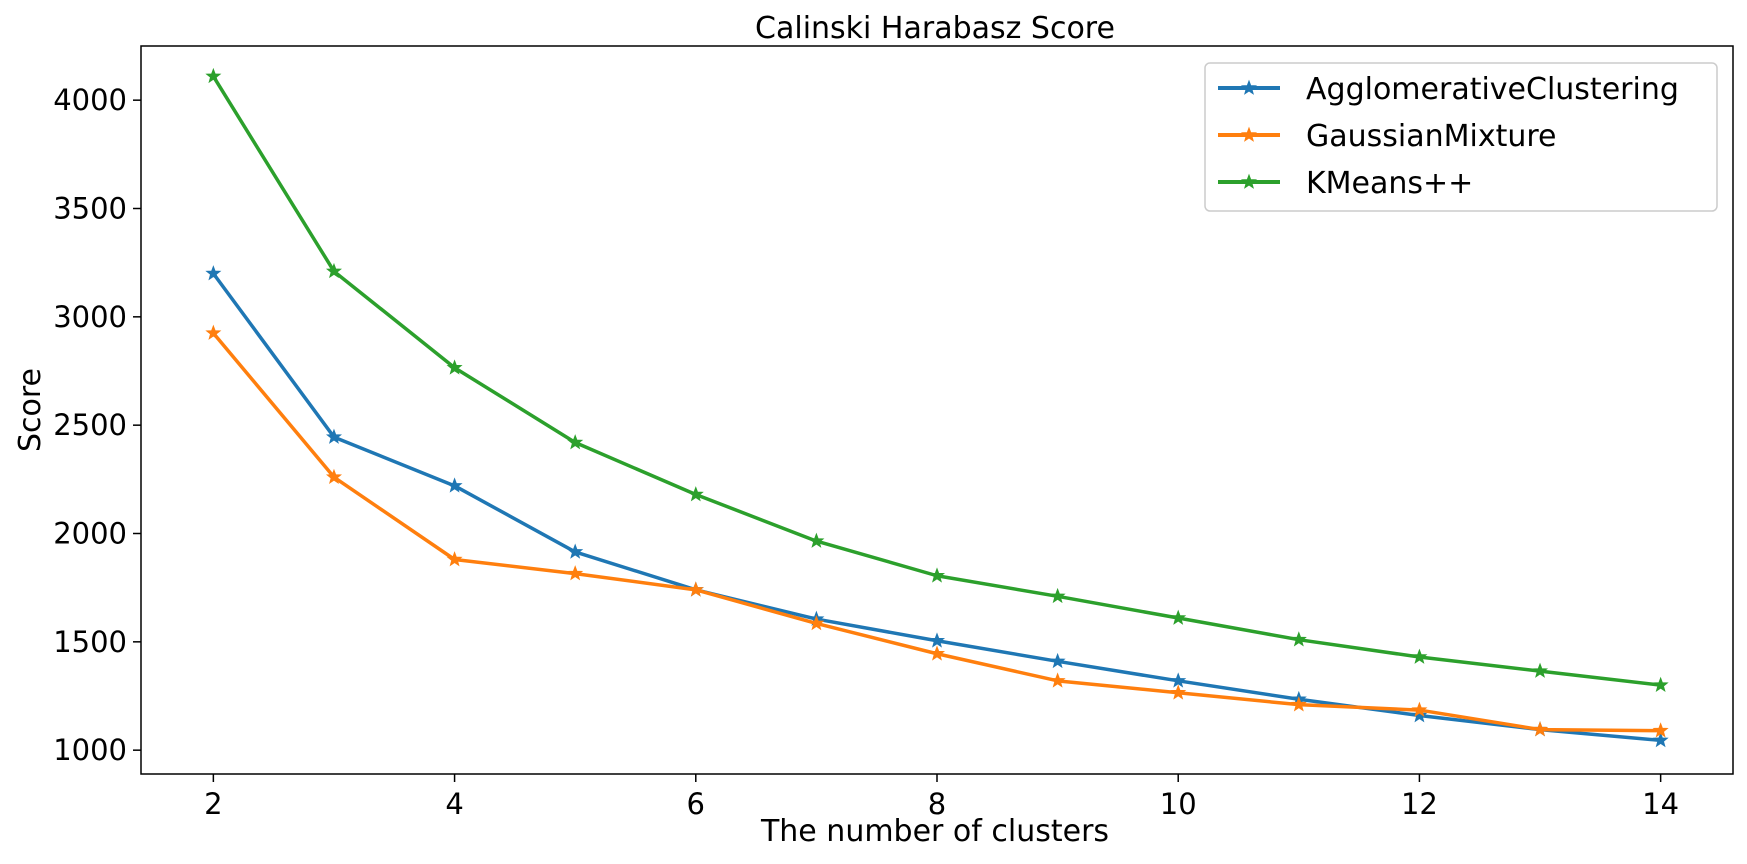 The width and height of the screenshot is (1747, 864). What do you see at coordinates (90, 100) in the screenshot?
I see `y-tick-label: 4000` at bounding box center [90, 100].